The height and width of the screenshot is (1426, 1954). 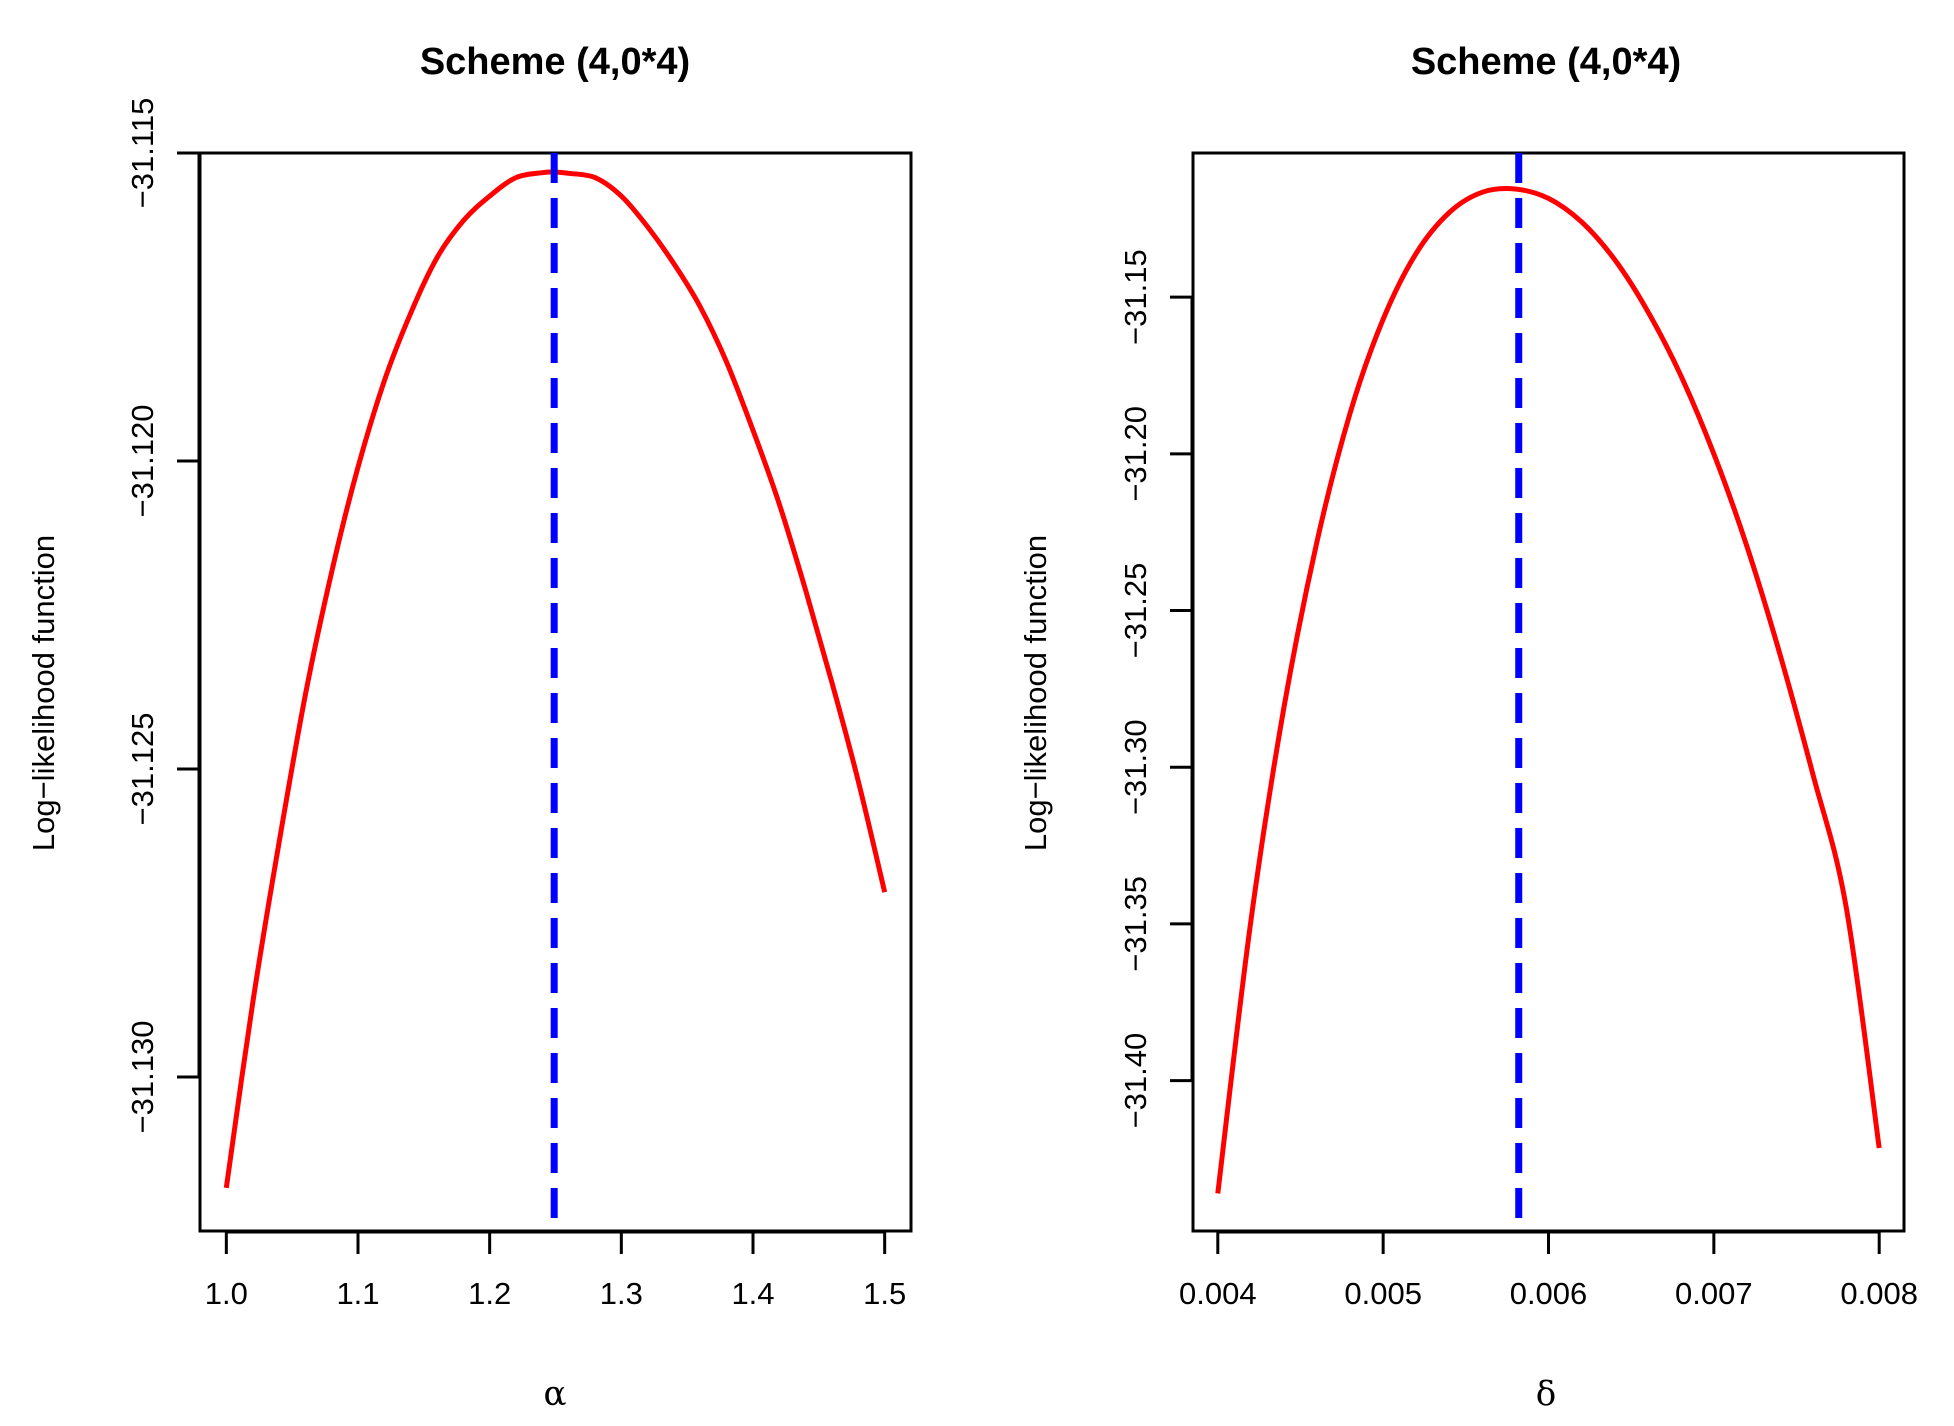 What do you see at coordinates (142, 461) in the screenshot?
I see `left-y-tick-label: −31.120` at bounding box center [142, 461].